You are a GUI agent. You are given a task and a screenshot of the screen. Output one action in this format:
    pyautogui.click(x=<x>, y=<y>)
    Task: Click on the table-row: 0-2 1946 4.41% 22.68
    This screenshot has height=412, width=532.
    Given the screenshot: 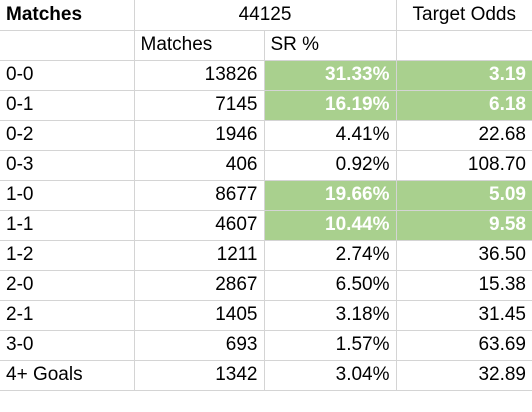 What is the action you would take?
    pyautogui.click(x=266, y=135)
    